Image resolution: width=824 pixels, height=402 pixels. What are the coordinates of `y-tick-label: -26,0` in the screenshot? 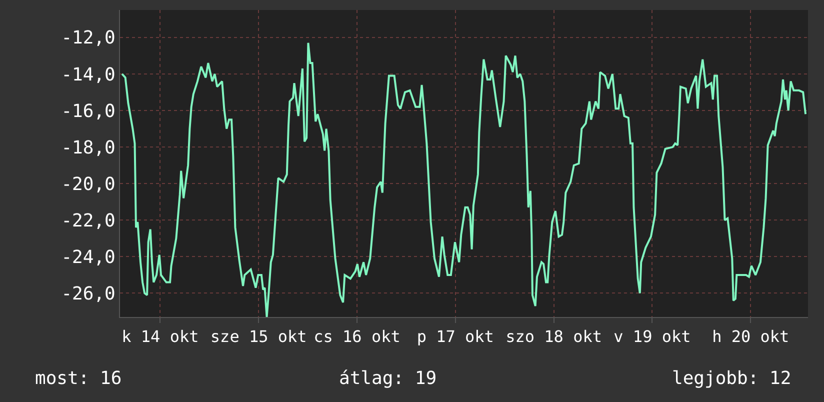 It's located at (88, 294).